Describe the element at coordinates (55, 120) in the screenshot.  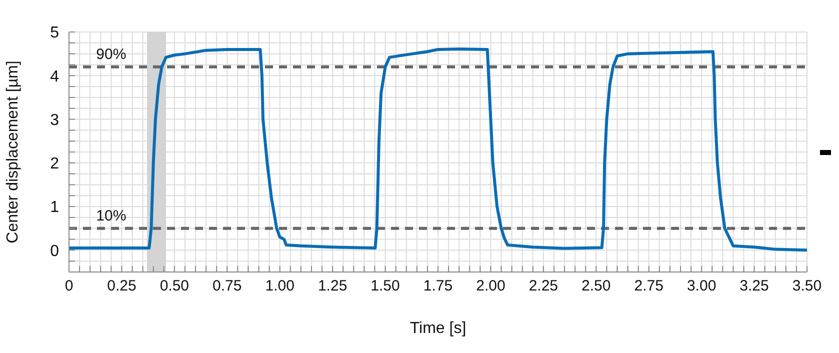
I see `y-tick-label: 3` at that location.